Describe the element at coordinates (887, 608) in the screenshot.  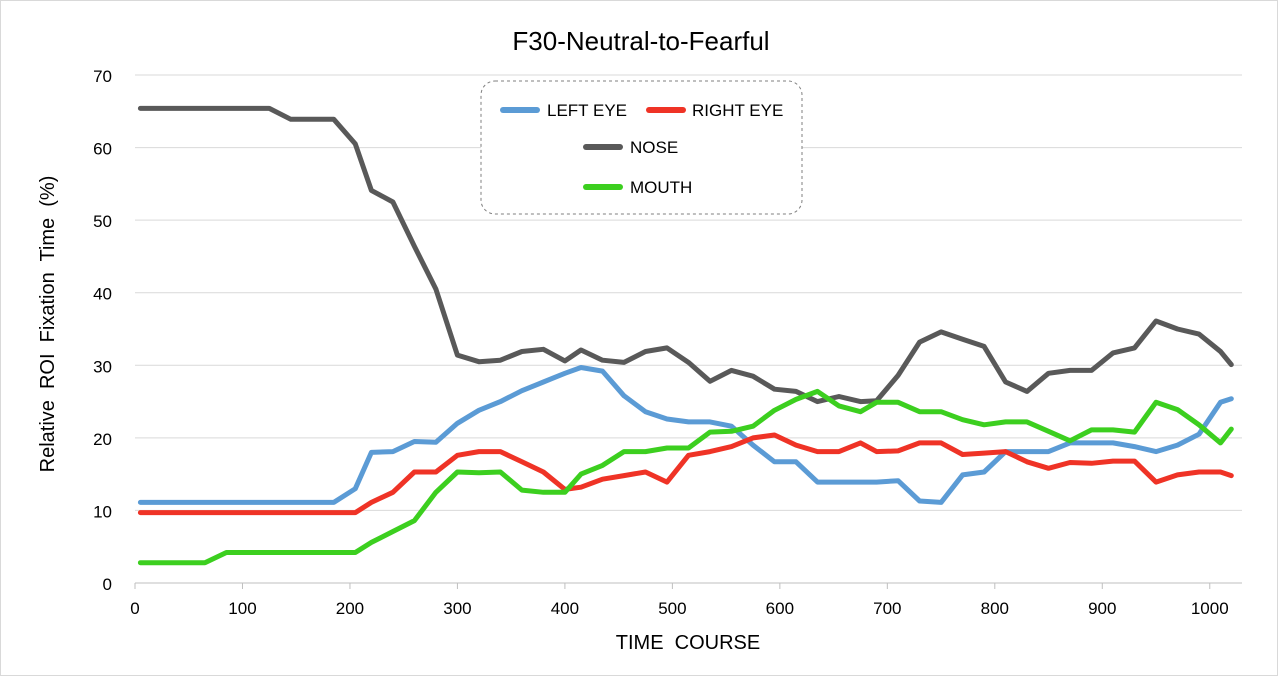
I see `x-tick-label: 700` at that location.